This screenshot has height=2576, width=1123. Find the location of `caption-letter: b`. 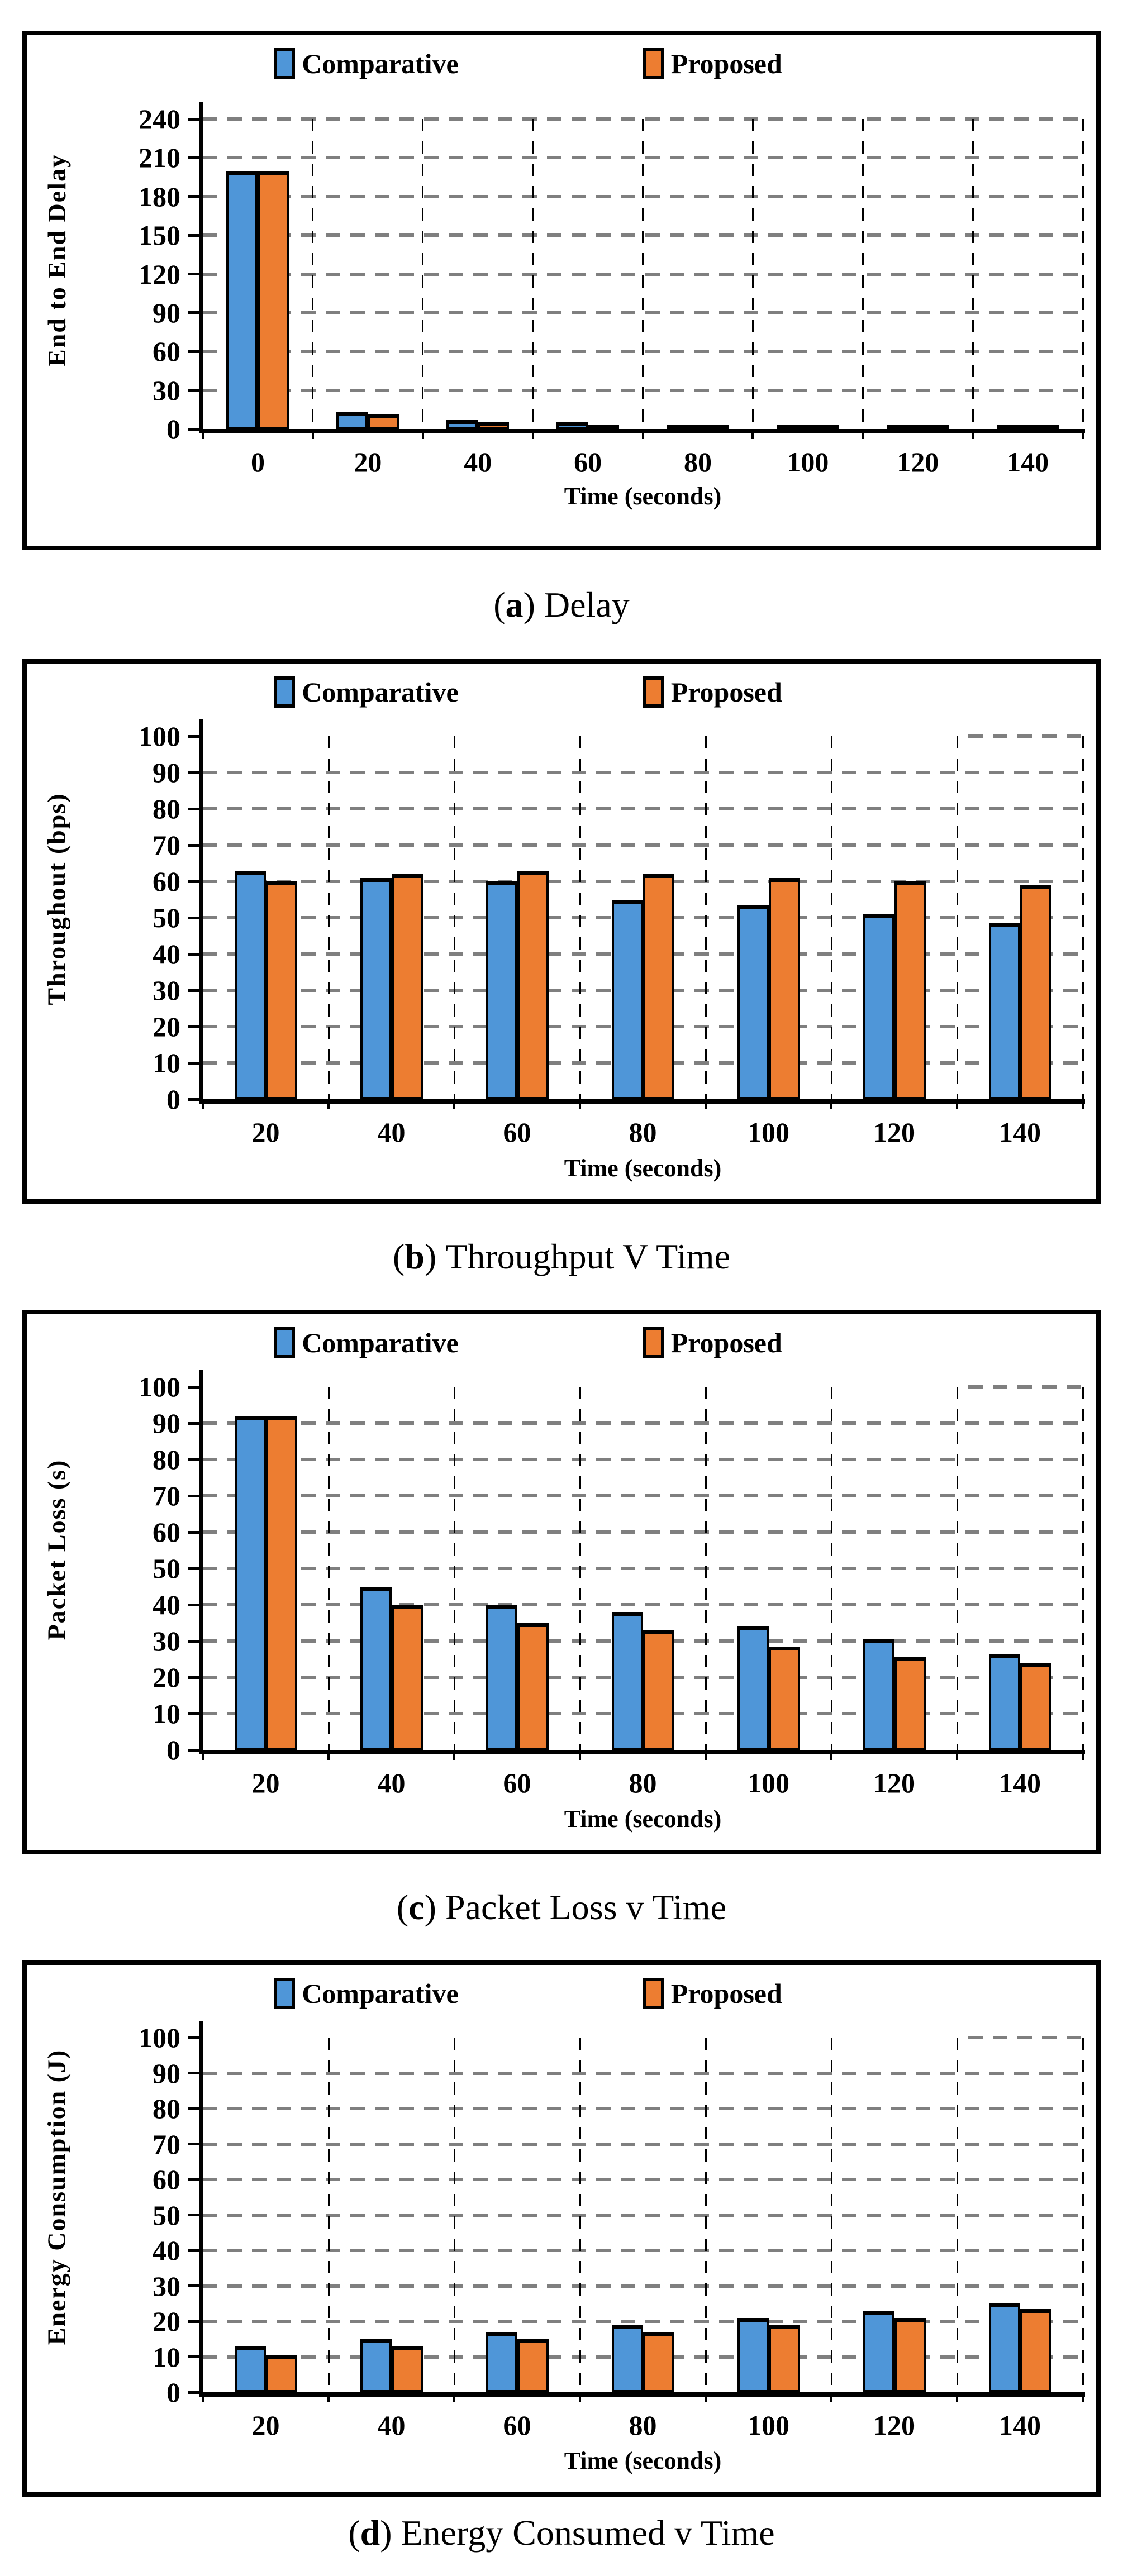

caption-letter: b is located at coordinates (415, 1256).